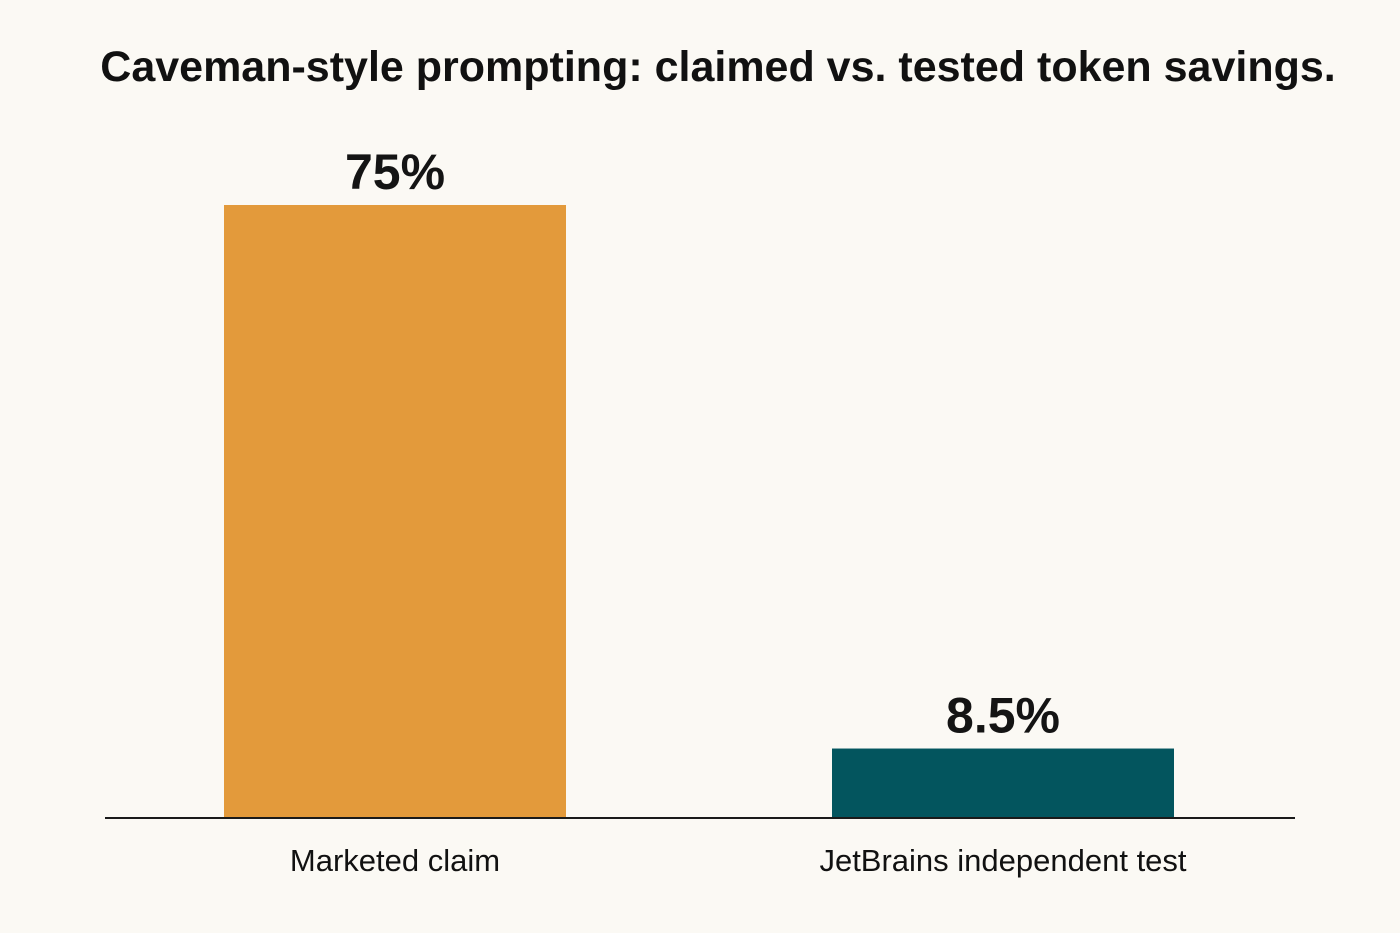  I want to click on category-label-1: JetBrains independent test, so click(1002, 860).